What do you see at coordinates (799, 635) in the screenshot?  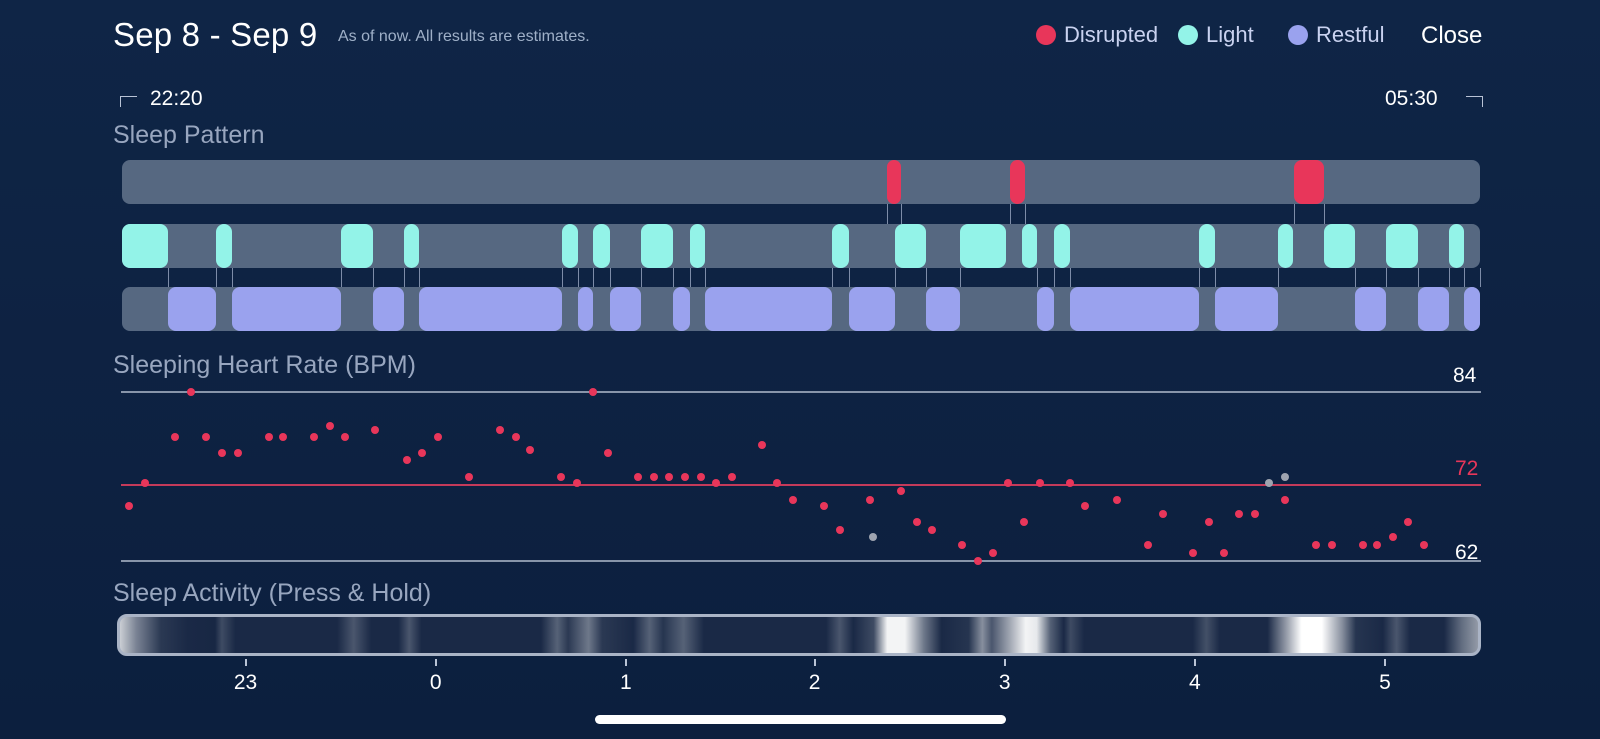 I see `sleep-activity-bar` at bounding box center [799, 635].